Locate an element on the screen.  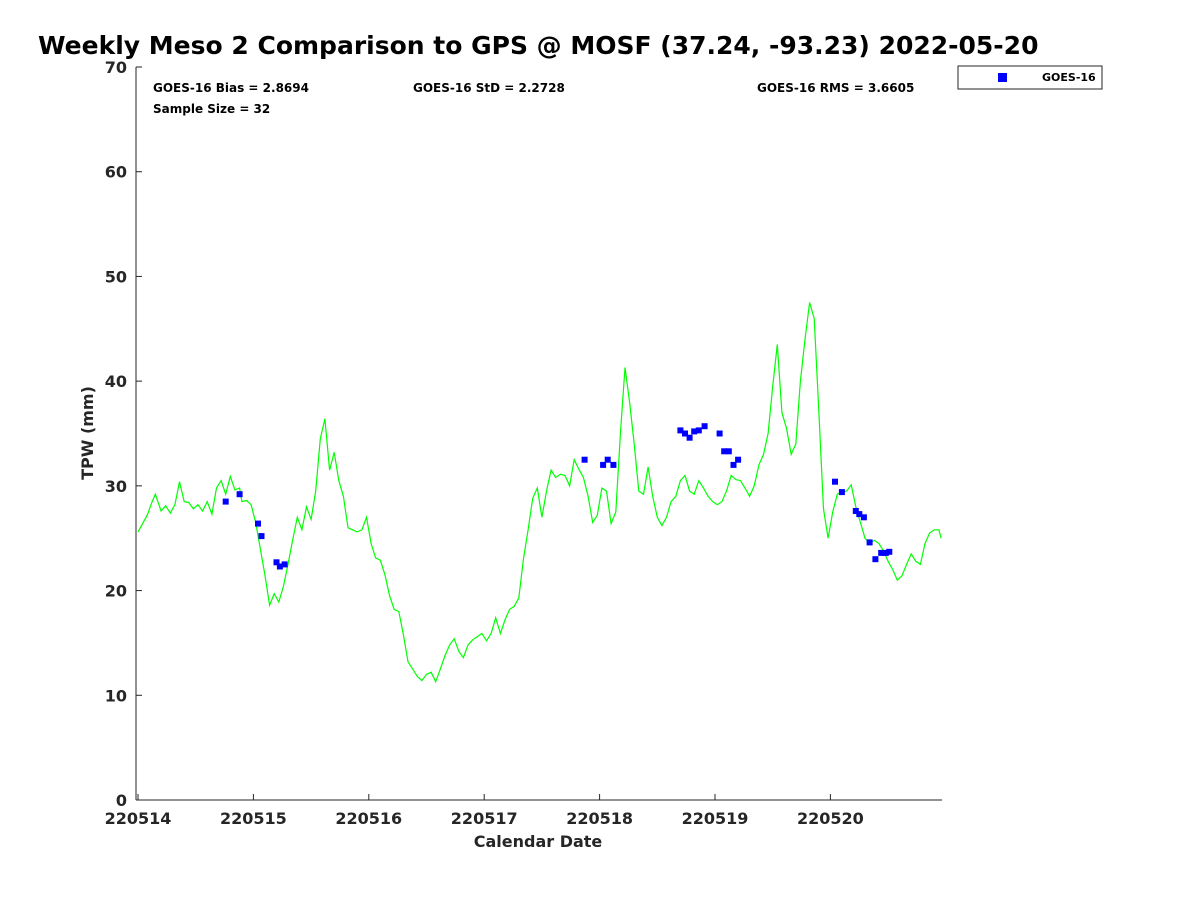
std-stat: GOES-16 StD = 2.2728 is located at coordinates (489, 88).